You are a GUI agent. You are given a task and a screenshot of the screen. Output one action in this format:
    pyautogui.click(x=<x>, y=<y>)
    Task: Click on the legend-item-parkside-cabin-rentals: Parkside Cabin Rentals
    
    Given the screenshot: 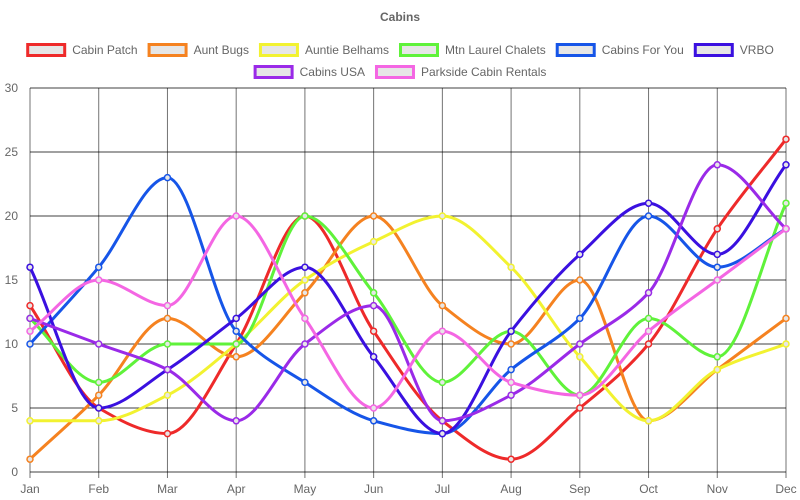 What is the action you would take?
    pyautogui.click(x=460, y=72)
    